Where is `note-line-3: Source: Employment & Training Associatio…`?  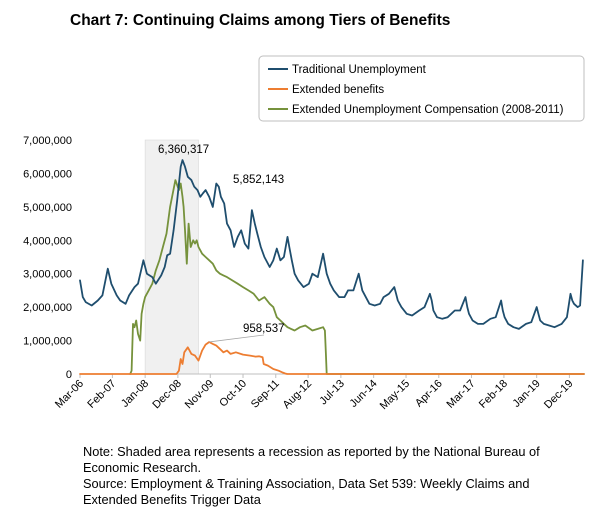 note-line-3: Source: Employment & Training Associatio… is located at coordinates (306, 483).